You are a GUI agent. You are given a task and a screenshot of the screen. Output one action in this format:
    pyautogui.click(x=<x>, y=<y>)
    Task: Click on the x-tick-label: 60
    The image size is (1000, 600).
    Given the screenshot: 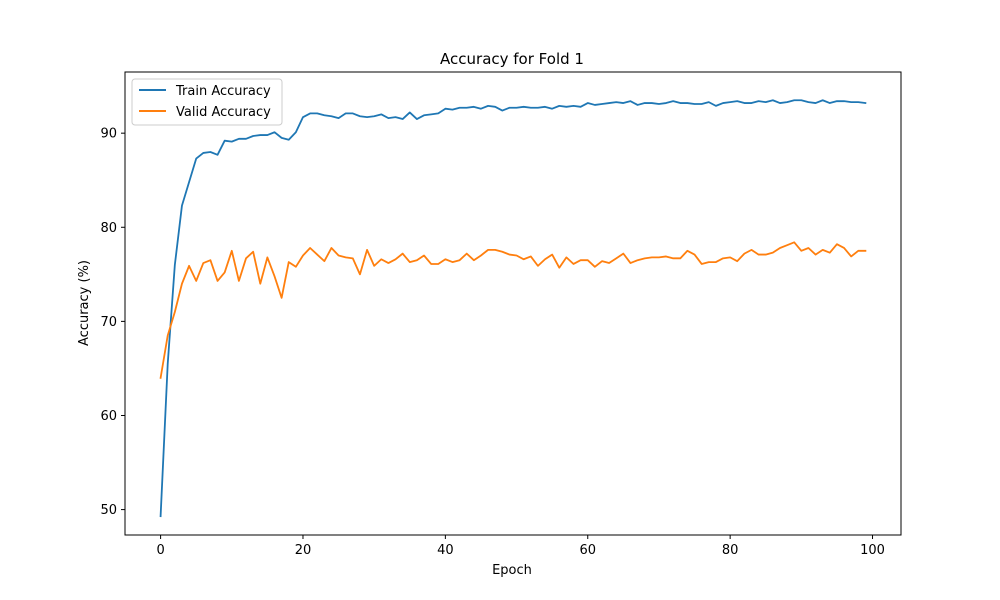 What is the action you would take?
    pyautogui.click(x=587, y=550)
    